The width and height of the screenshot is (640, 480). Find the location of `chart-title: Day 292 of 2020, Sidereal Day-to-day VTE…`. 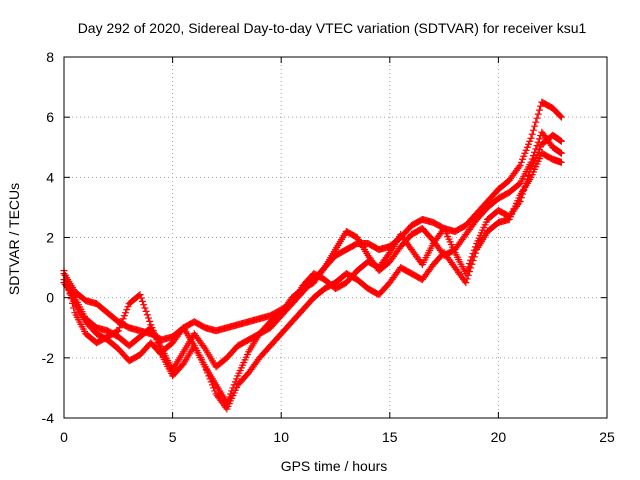

chart-title: Day 292 of 2020, Sidereal Day-to-day VTE… is located at coordinates (332, 28).